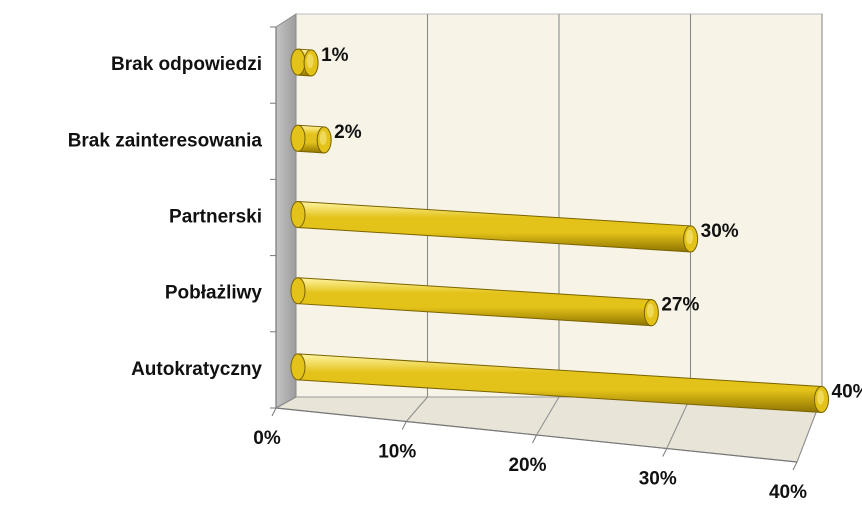 This screenshot has width=862, height=517. What do you see at coordinates (788, 492) in the screenshot?
I see `x-tick-label: 40%` at bounding box center [788, 492].